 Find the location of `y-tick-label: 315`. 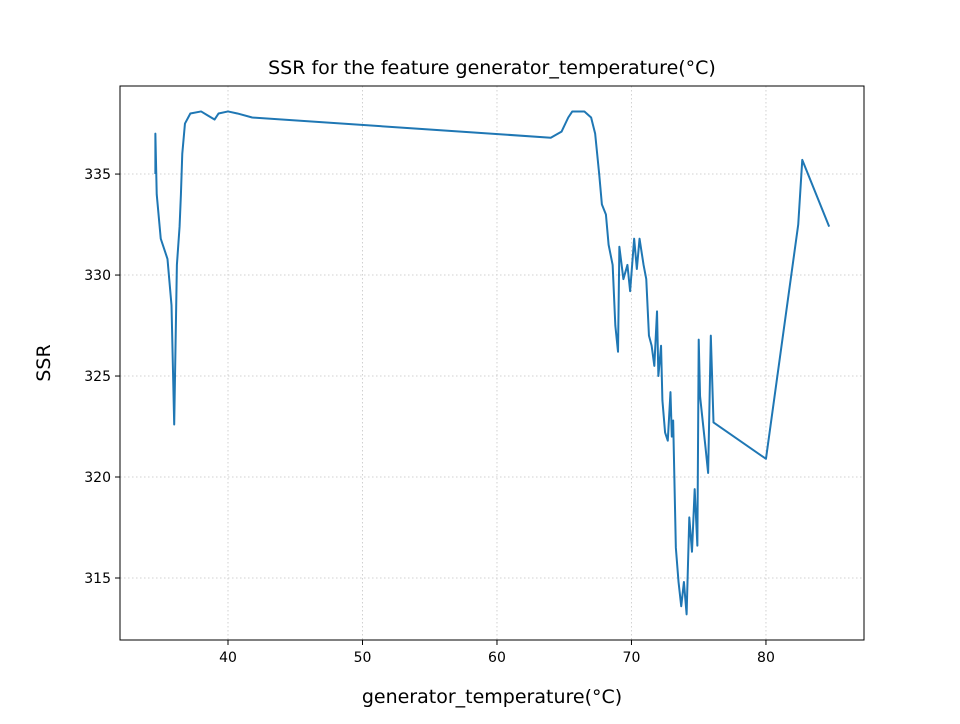

y-tick-label: 315 is located at coordinates (97, 579).